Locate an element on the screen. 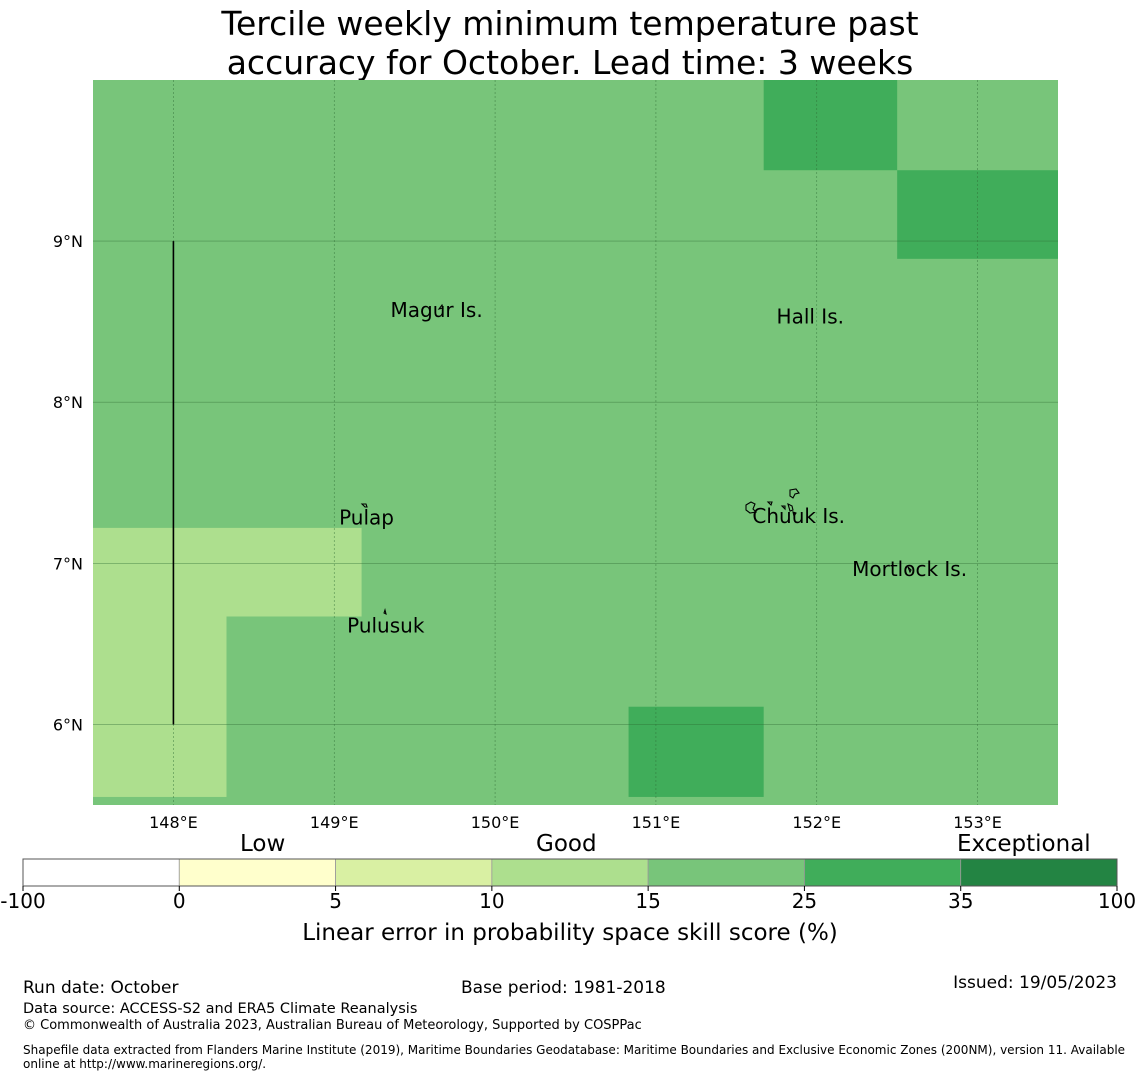 Image resolution: width=1140 pixels, height=1080 pixels. colorbar-tick-label: 100 is located at coordinates (1117, 901).